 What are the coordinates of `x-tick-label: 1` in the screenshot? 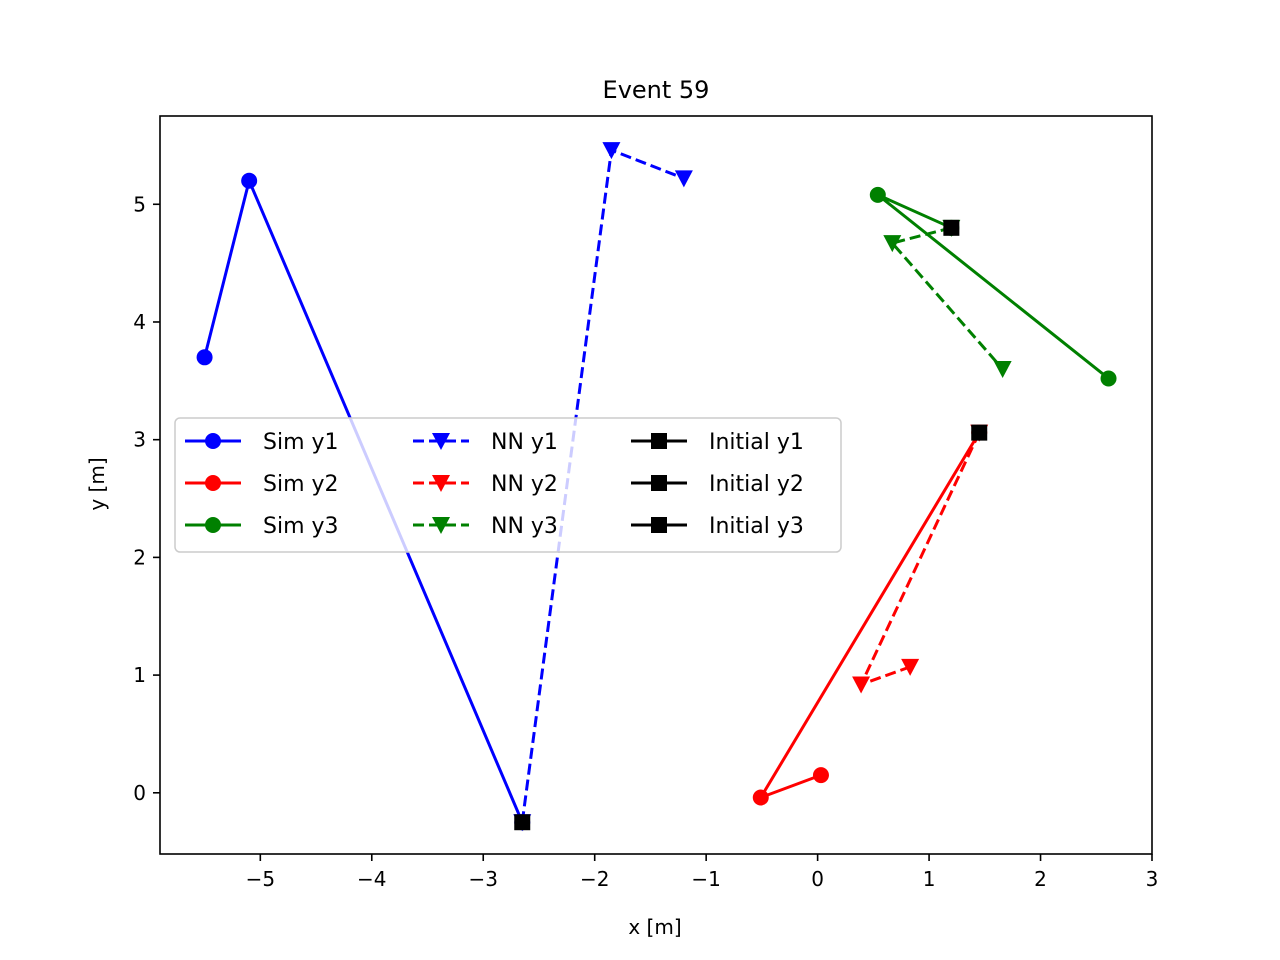 It's located at (929, 879).